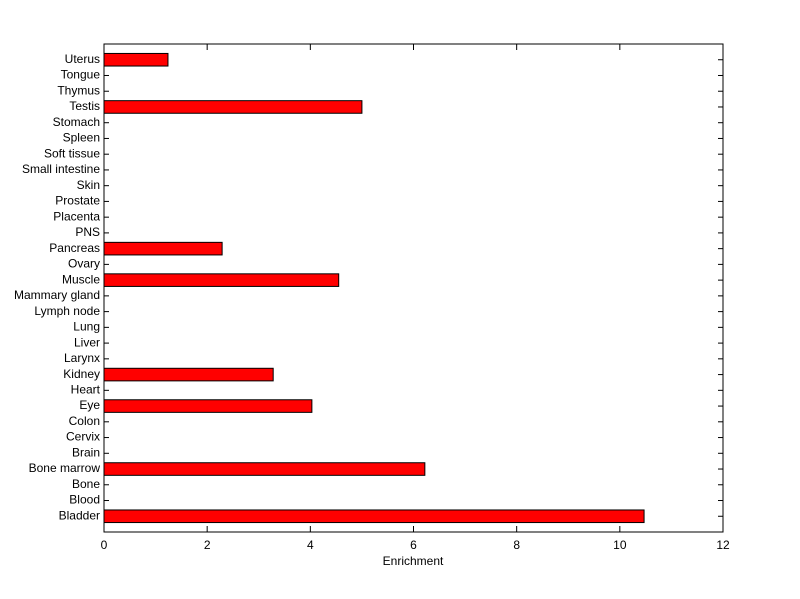 The height and width of the screenshot is (599, 800). What do you see at coordinates (82, 358) in the screenshot?
I see `y-tick-label: Larynx` at bounding box center [82, 358].